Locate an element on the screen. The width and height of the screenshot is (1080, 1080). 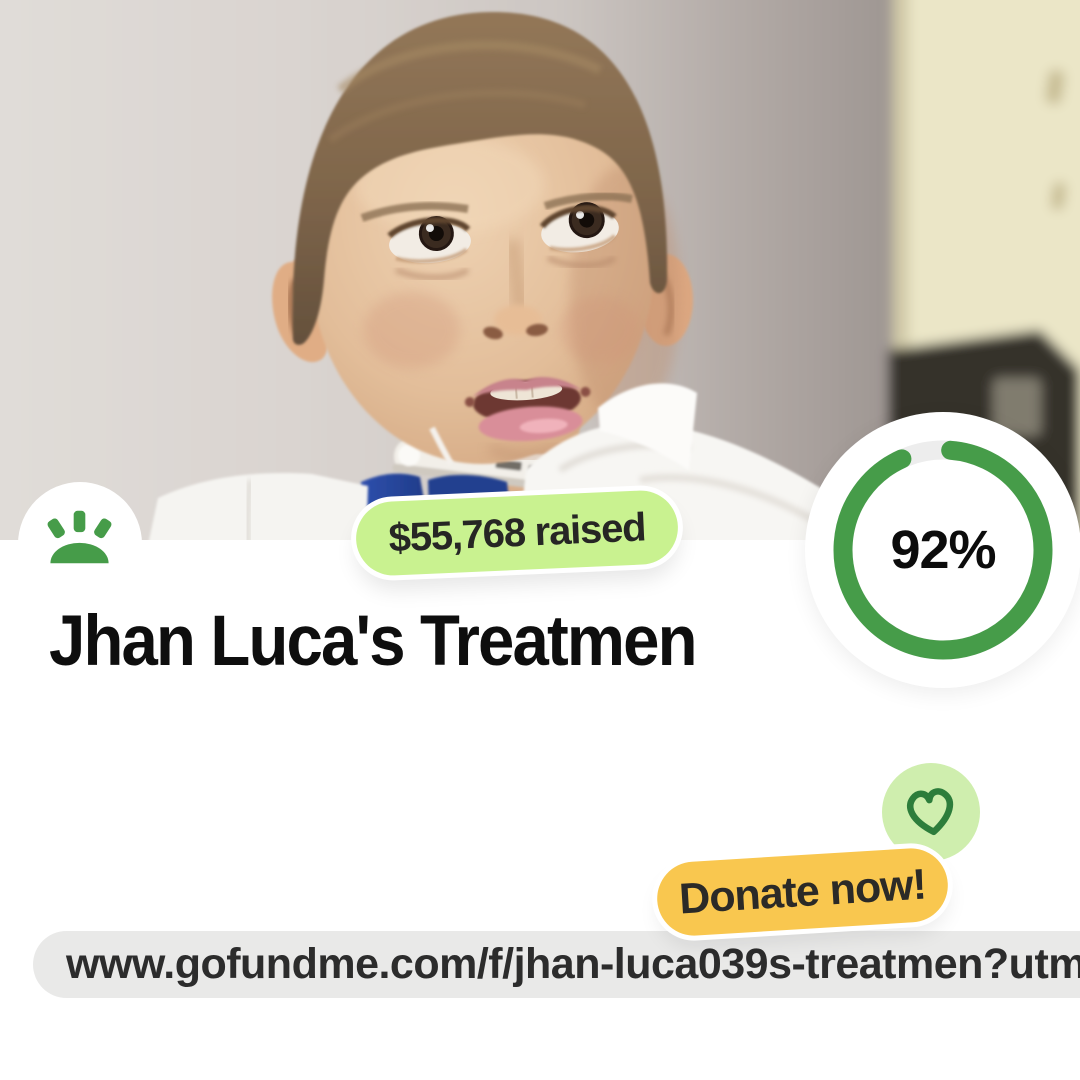
campaign-title: Jhan Luca's Treatmen is located at coordinates (373, 641).